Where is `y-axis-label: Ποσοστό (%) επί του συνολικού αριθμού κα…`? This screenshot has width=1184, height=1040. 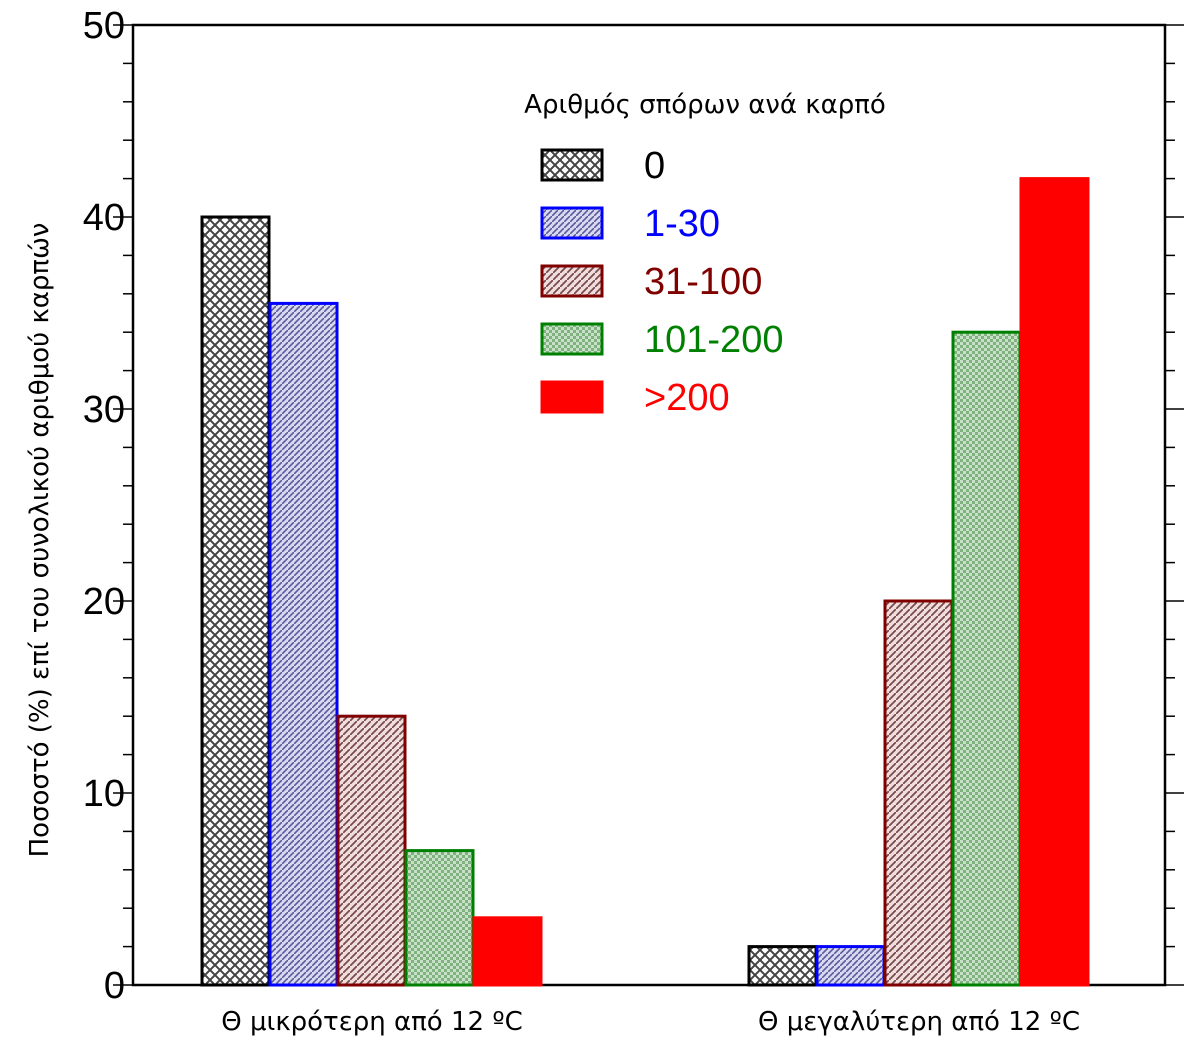 y-axis-label: Ποσοστό (%) επί του συνολικού αριθμού κα… is located at coordinates (40, 540).